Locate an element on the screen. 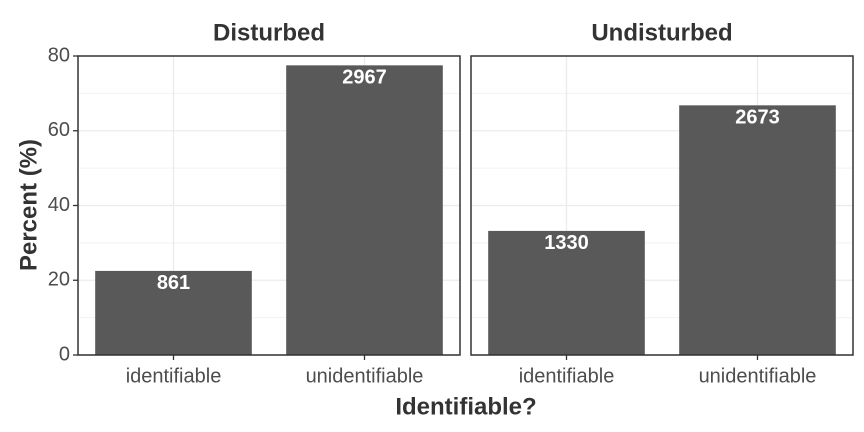 This screenshot has height=432, width=864. data-label: 2673 is located at coordinates (757, 118).